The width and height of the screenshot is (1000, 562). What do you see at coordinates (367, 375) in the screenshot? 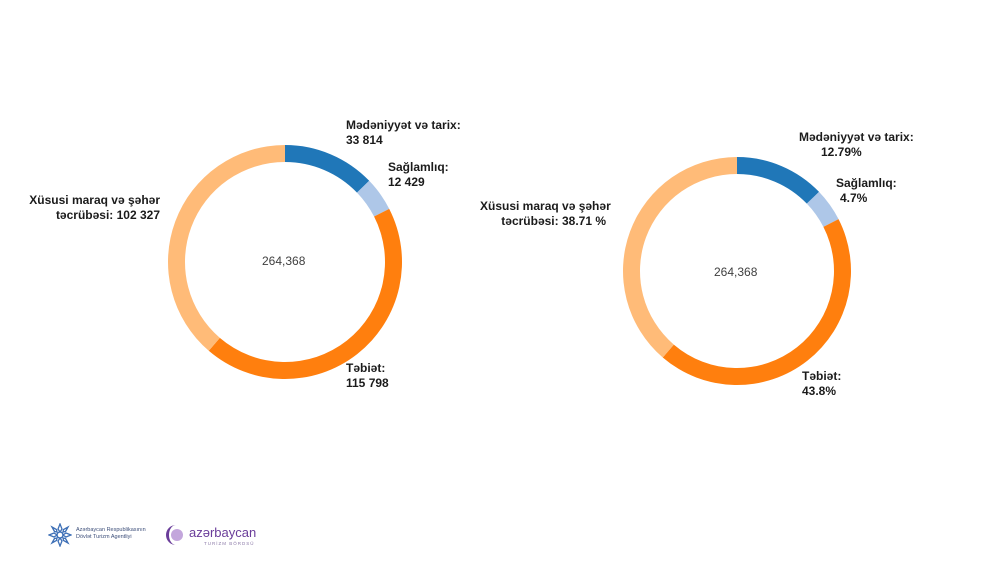
I see `chart1-label-nature: Təbiət: 115 798` at bounding box center [367, 375].